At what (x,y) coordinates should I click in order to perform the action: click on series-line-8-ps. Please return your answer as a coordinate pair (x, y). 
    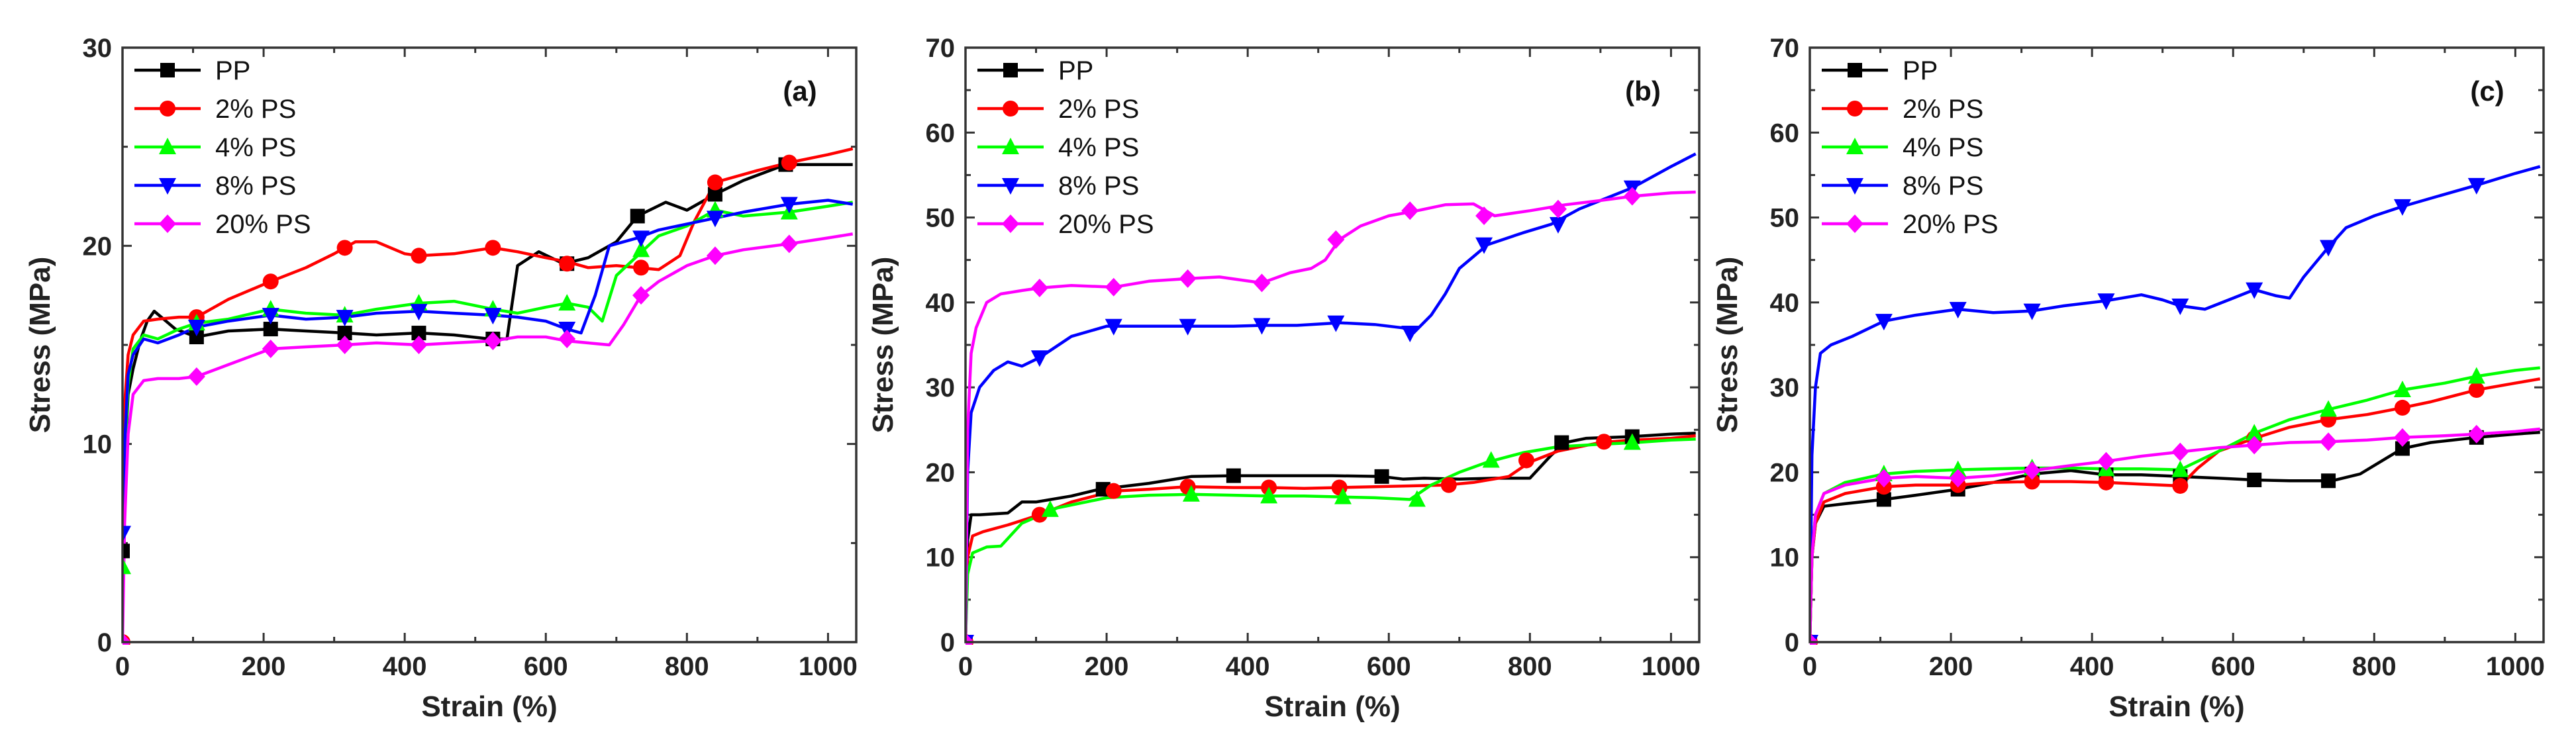
    Looking at the image, I should click on (488, 366).